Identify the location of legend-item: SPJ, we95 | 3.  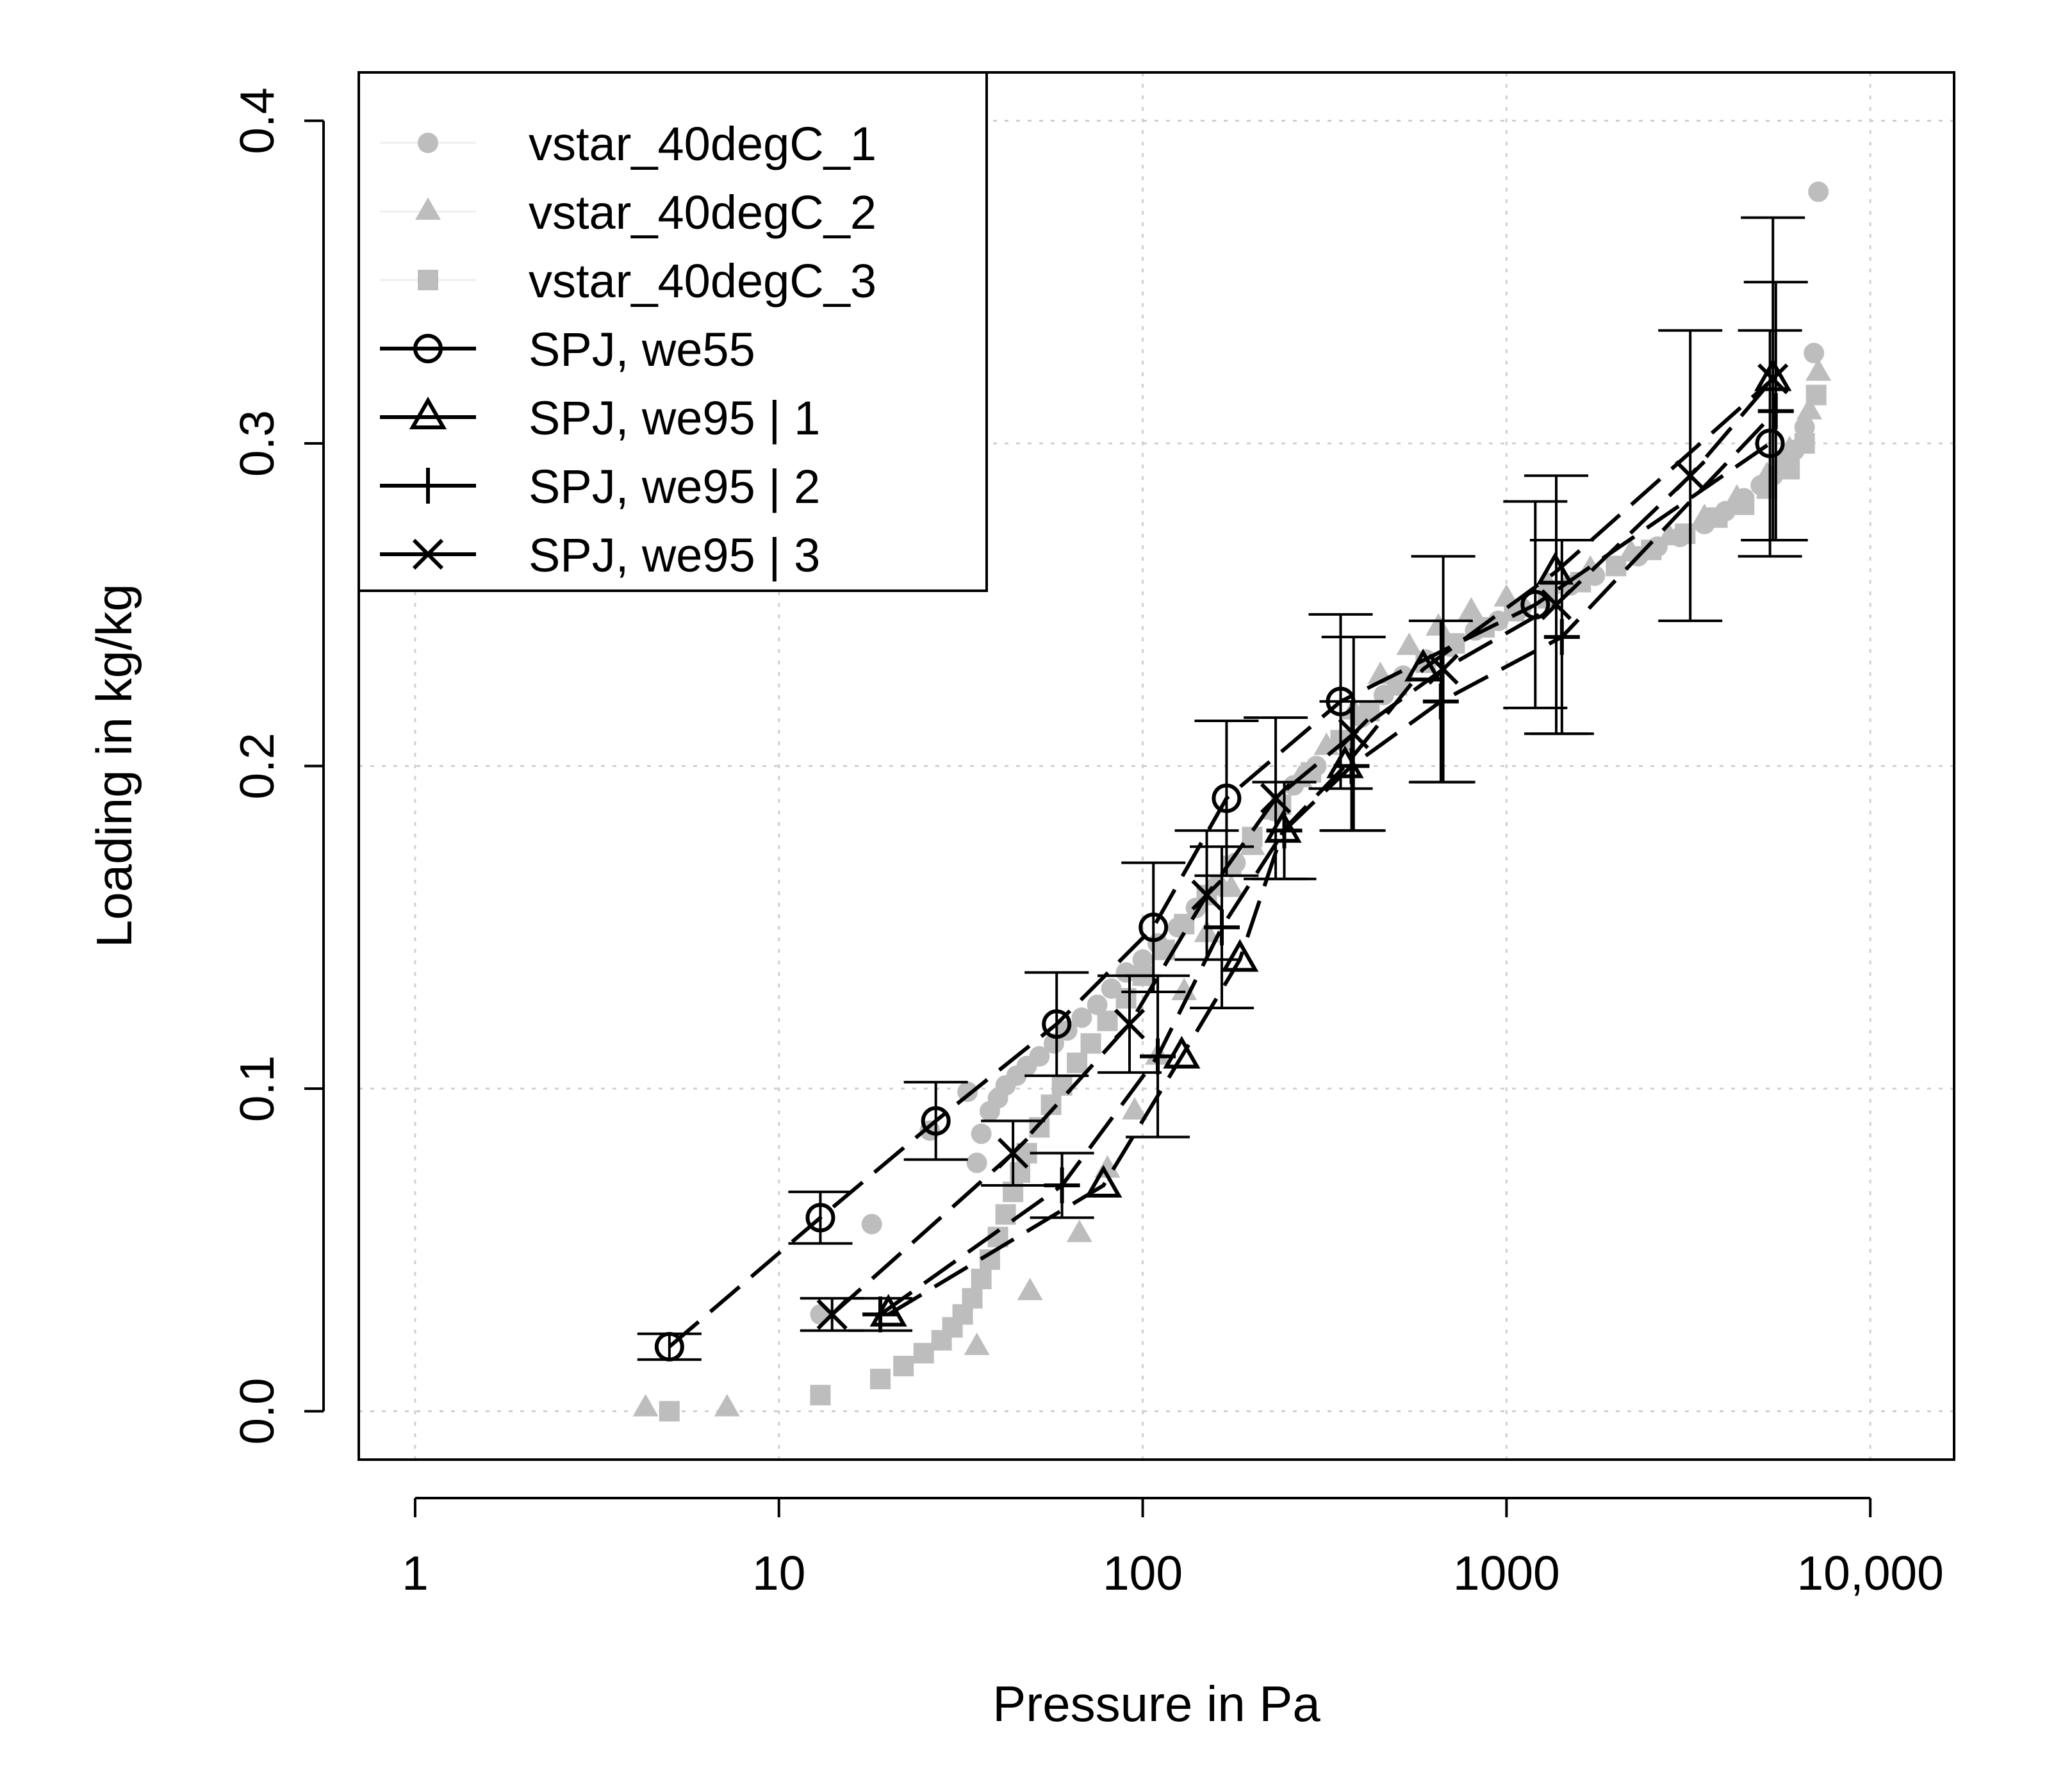
(600, 556).